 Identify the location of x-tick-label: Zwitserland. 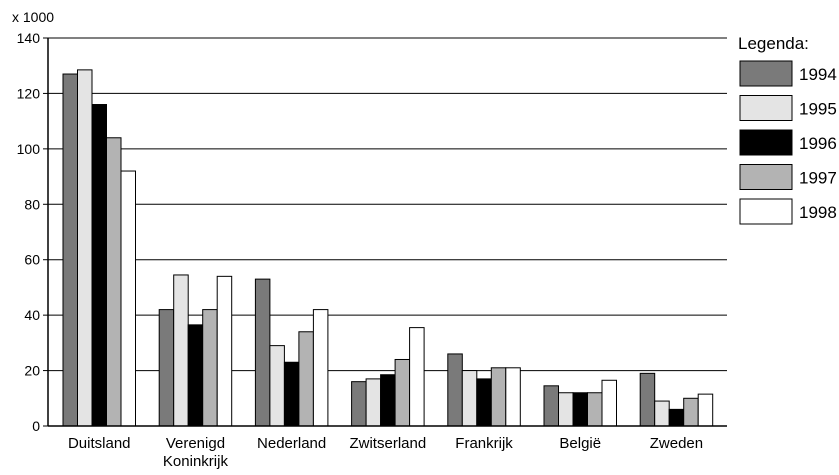
(387, 443).